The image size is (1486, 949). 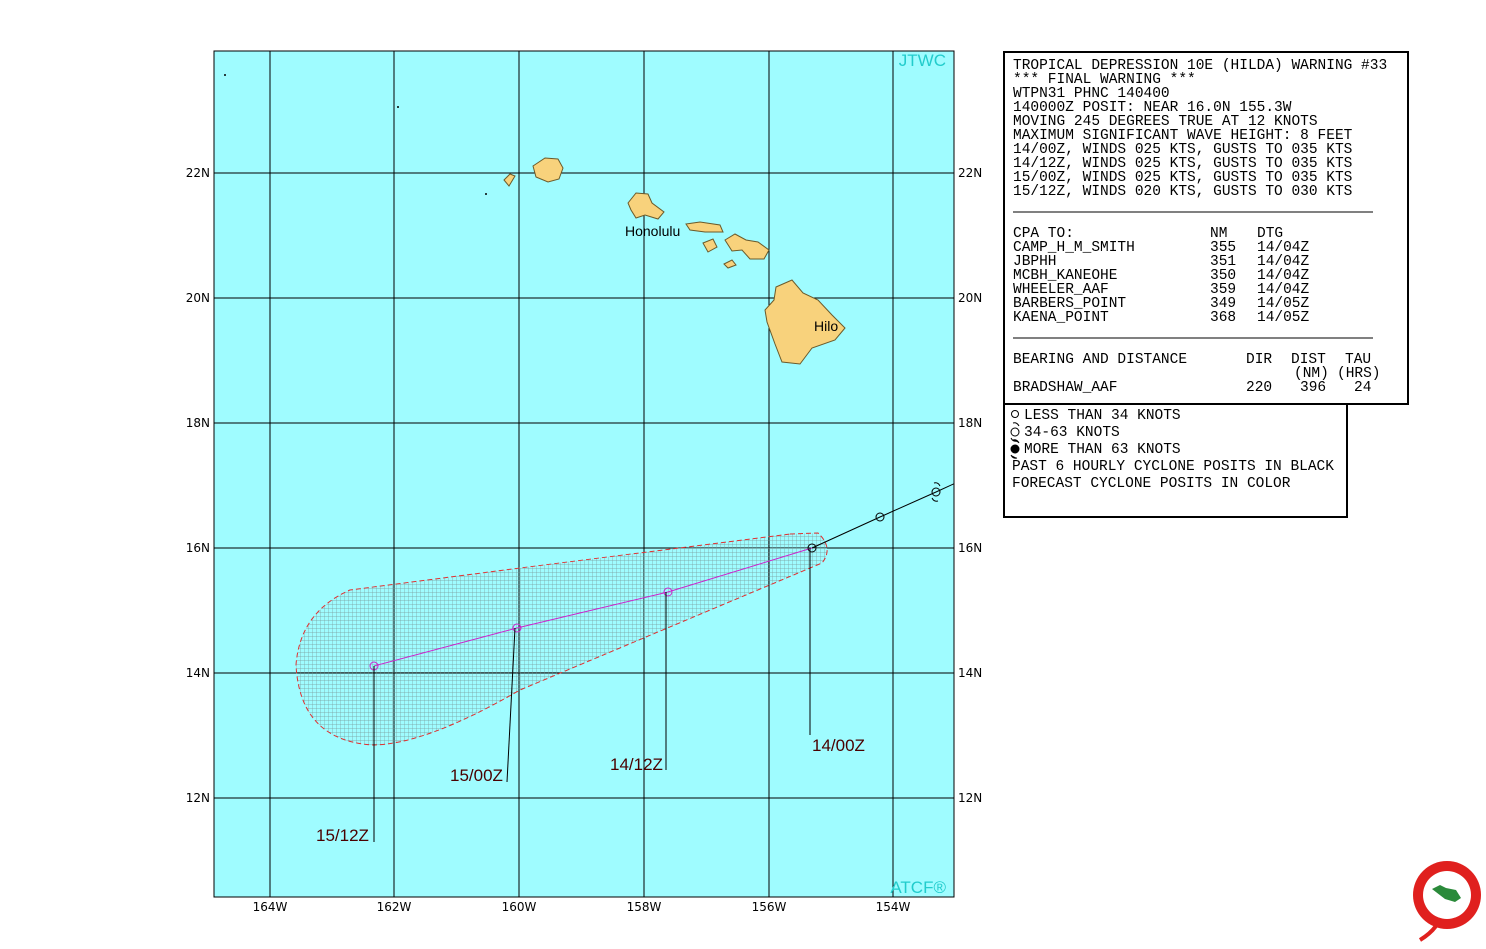 What do you see at coordinates (769, 907) in the screenshot?
I see `lon-label: 156W` at bounding box center [769, 907].